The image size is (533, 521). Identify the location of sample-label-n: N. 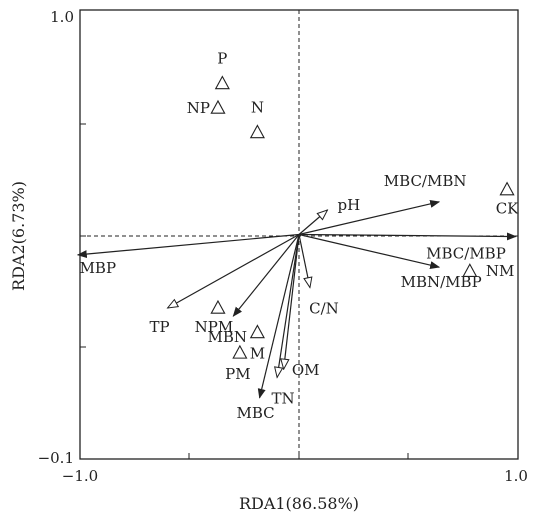
(257, 107).